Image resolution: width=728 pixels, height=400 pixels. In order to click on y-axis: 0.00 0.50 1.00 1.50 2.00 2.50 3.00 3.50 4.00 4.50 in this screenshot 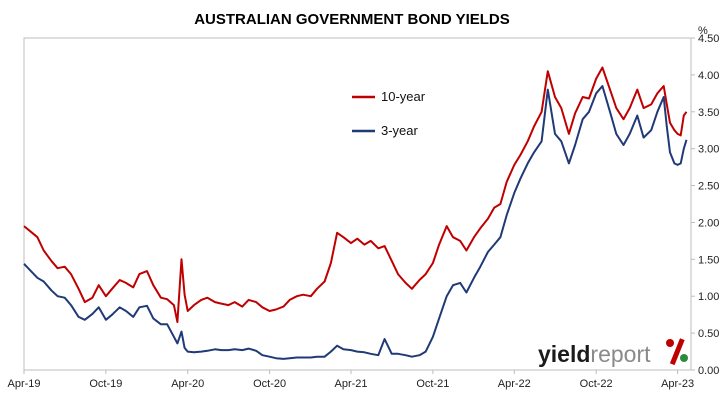, I will do `click(705, 205)`.